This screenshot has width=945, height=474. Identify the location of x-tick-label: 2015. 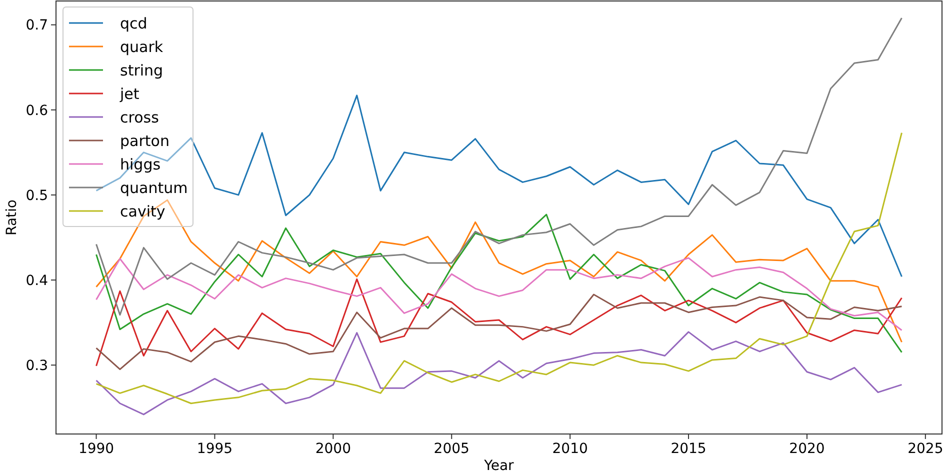
(688, 449).